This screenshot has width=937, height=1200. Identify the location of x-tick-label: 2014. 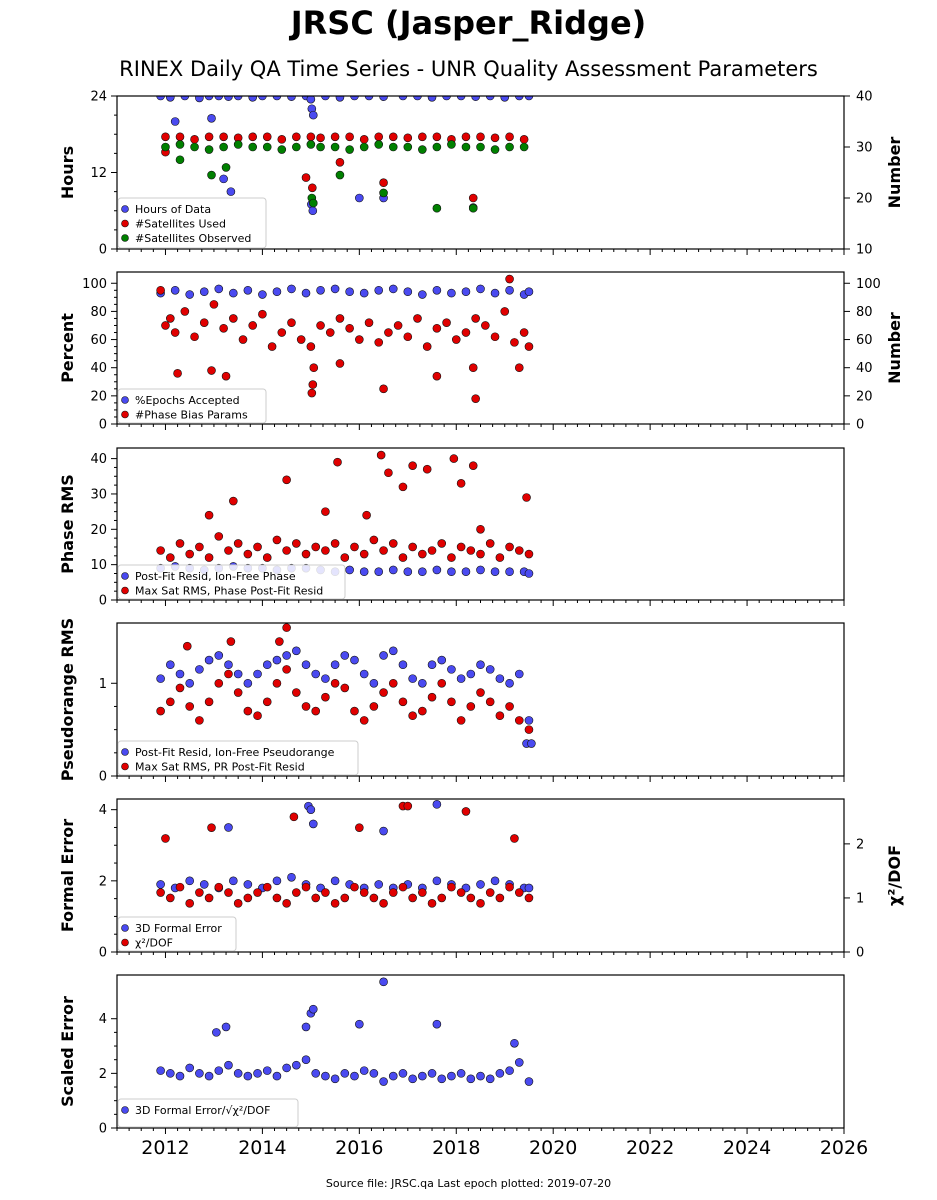
(262, 1148).